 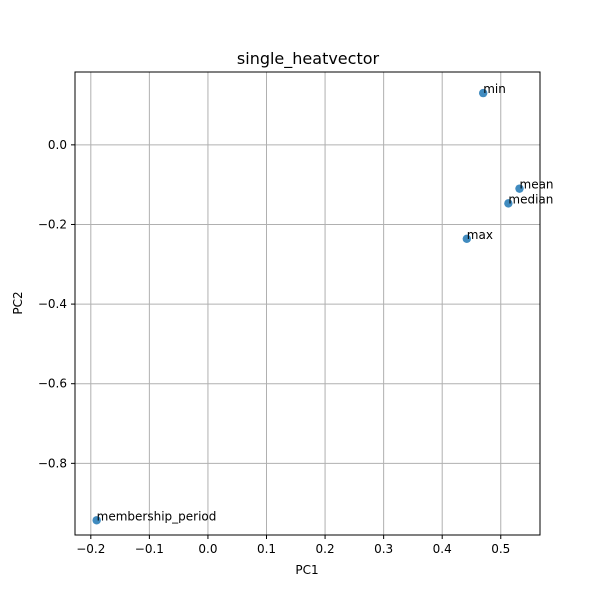 I want to click on y-tick-label: −0.2, so click(x=52, y=224).